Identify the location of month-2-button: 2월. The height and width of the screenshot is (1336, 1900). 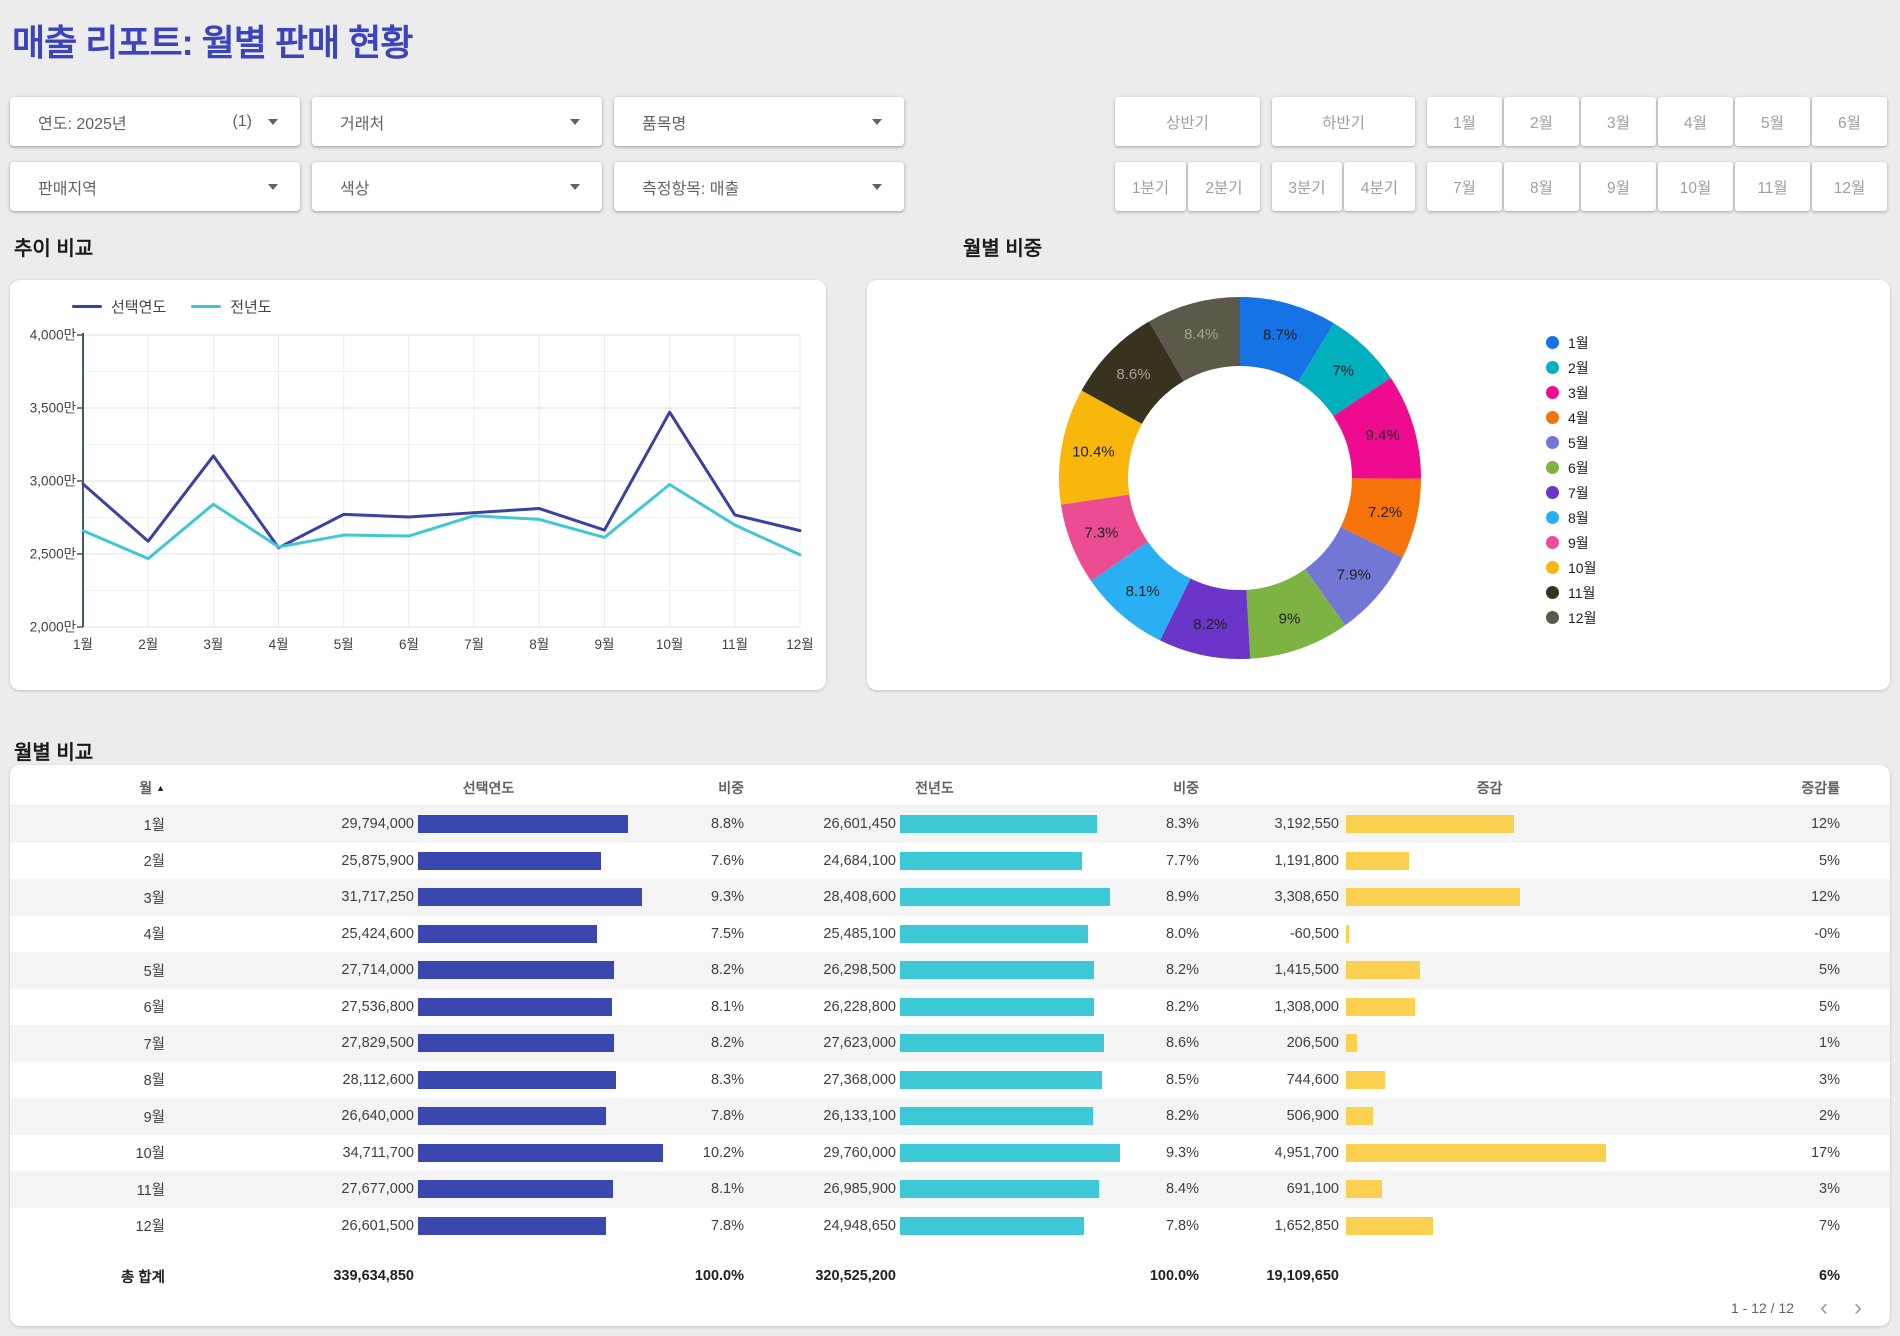
(1541, 121).